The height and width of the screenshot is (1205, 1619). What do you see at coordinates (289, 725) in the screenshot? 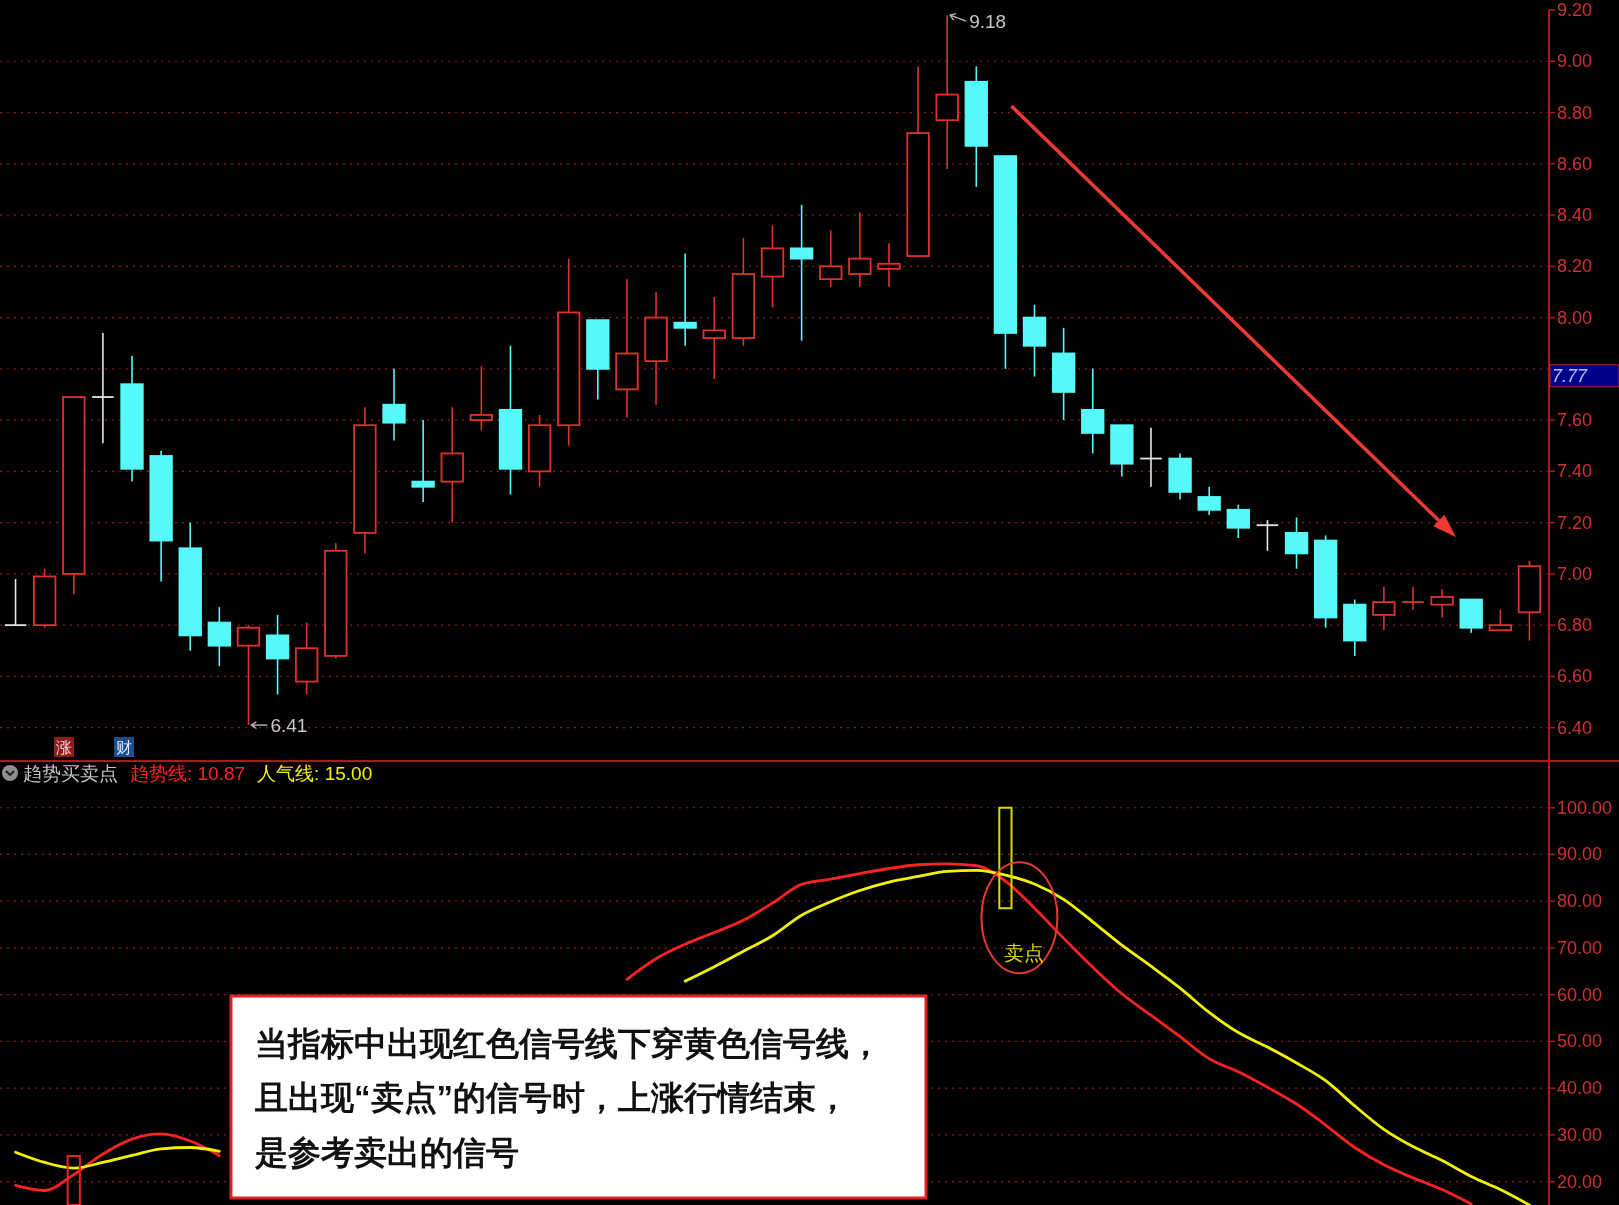
I see `annotation: 6.41` at bounding box center [289, 725].